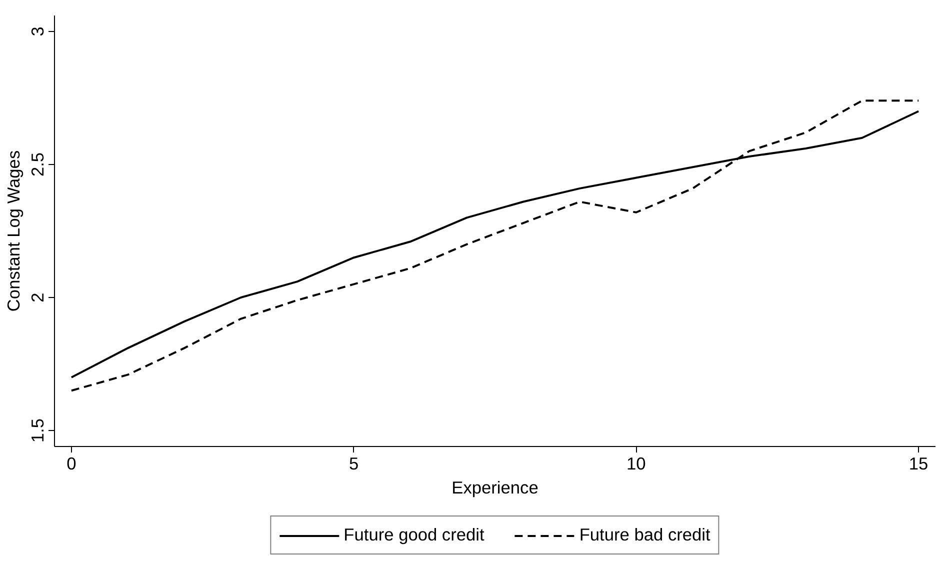 This screenshot has width=943, height=586. Describe the element at coordinates (71, 464) in the screenshot. I see `x-tick-label: 0` at that location.